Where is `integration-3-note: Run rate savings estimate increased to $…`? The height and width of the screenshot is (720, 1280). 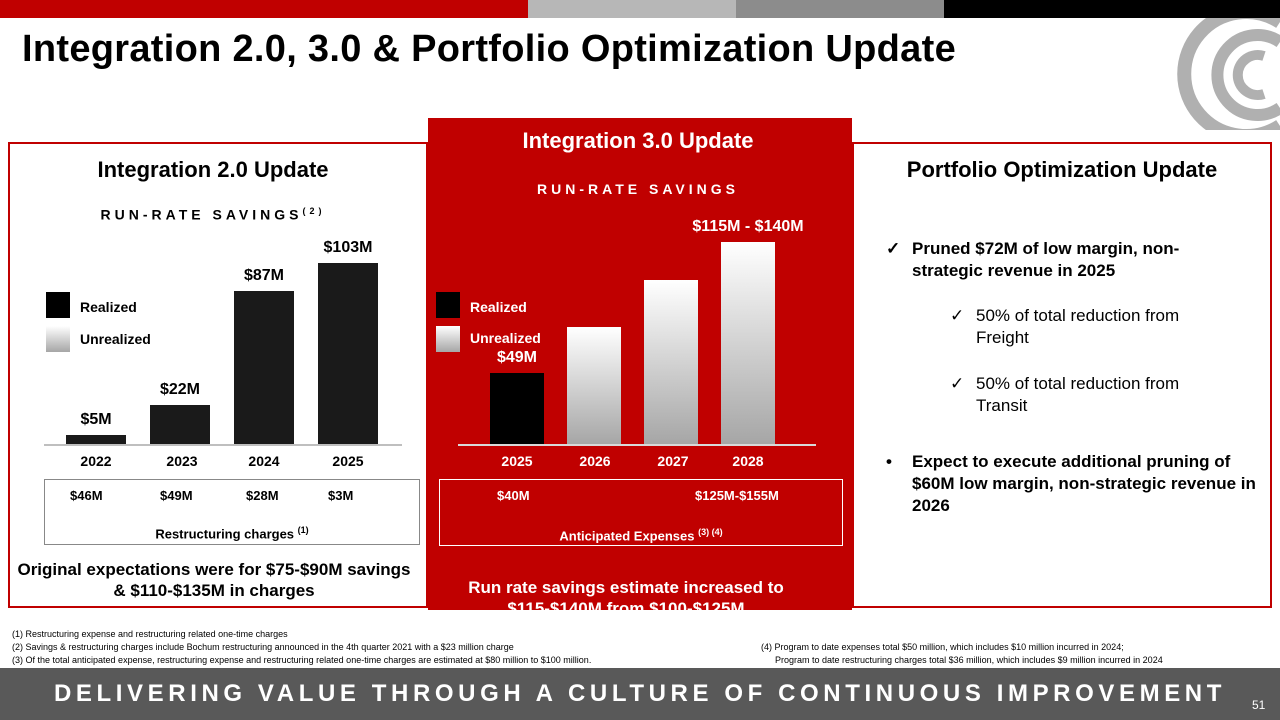 integration-3-note: Run rate savings estimate increased to $… is located at coordinates (626, 598).